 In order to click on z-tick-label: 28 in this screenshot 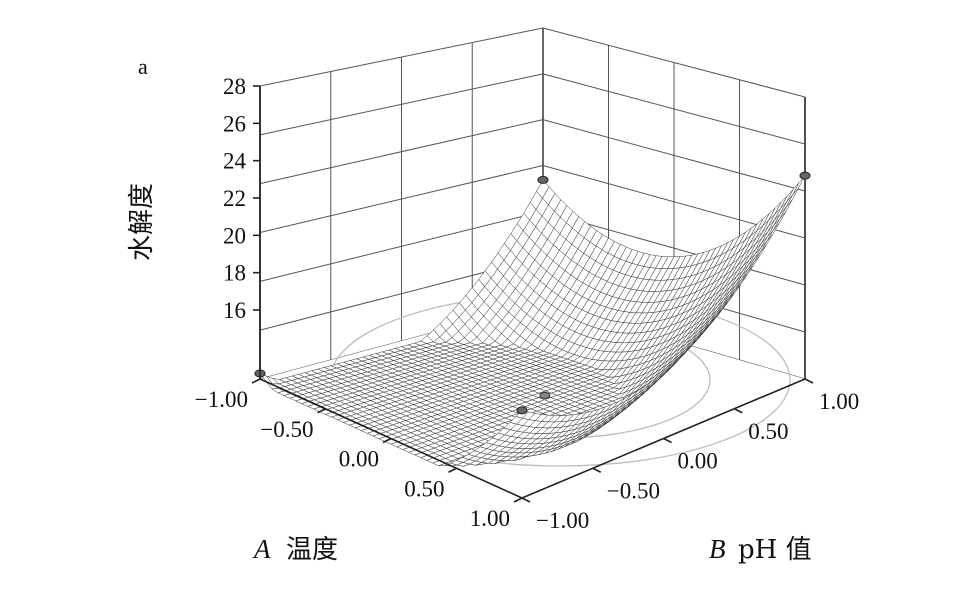, I will do `click(234, 86)`.